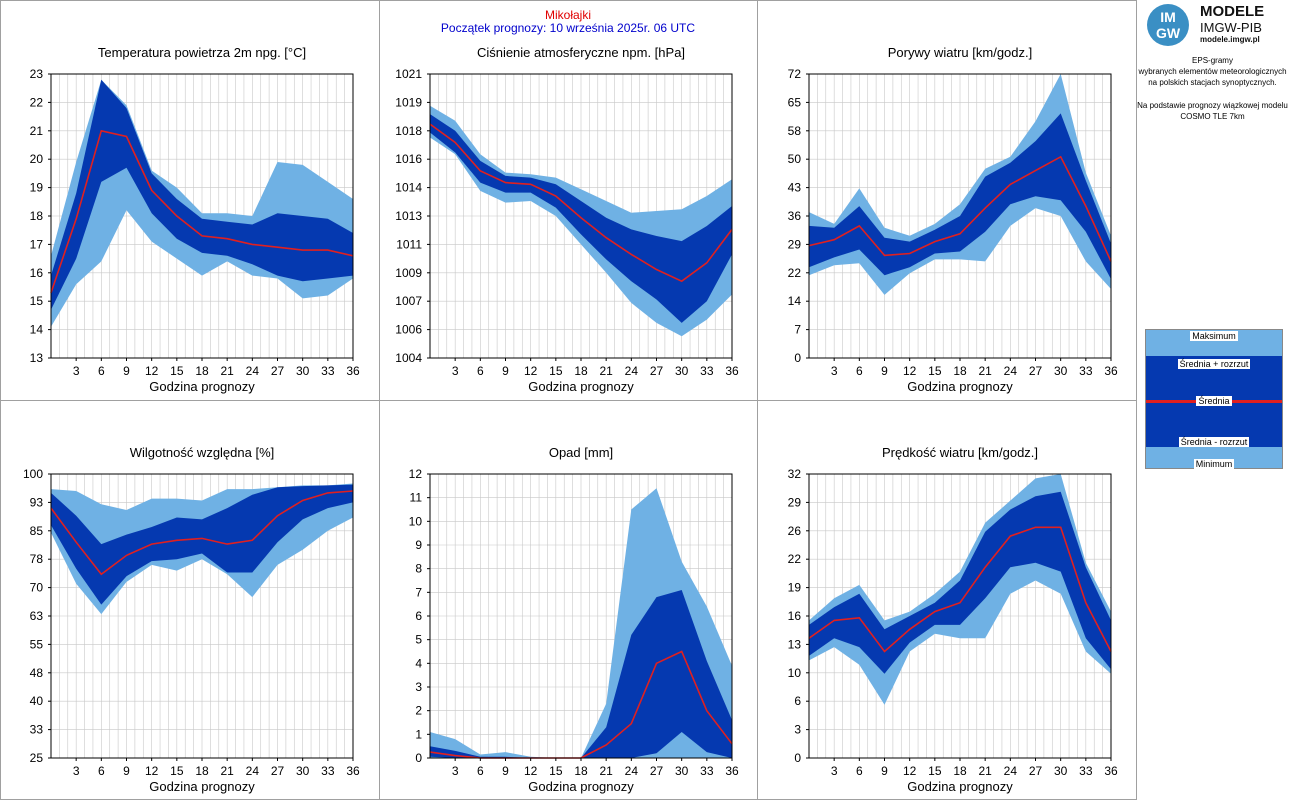 The width and height of the screenshot is (1291, 800). I want to click on temperature-chart-title: Temperatura powietrza 2m npg. [°C], so click(202, 52).